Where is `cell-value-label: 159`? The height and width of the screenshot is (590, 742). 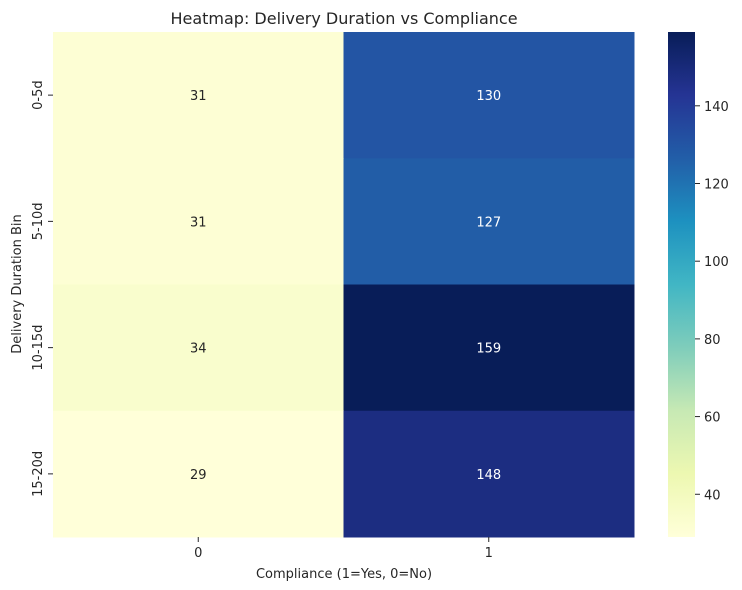
cell-value-label: 159 is located at coordinates (488, 349).